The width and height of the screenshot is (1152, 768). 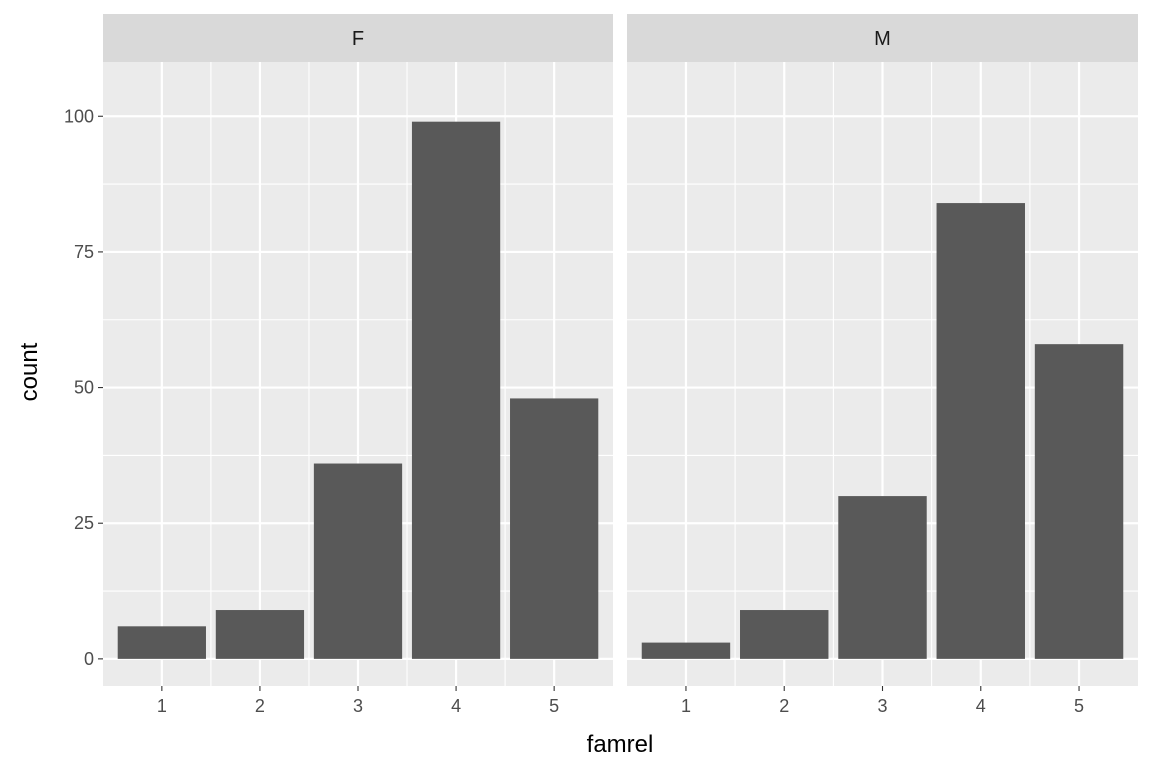 I want to click on y-tick-label: 0, so click(x=89, y=659).